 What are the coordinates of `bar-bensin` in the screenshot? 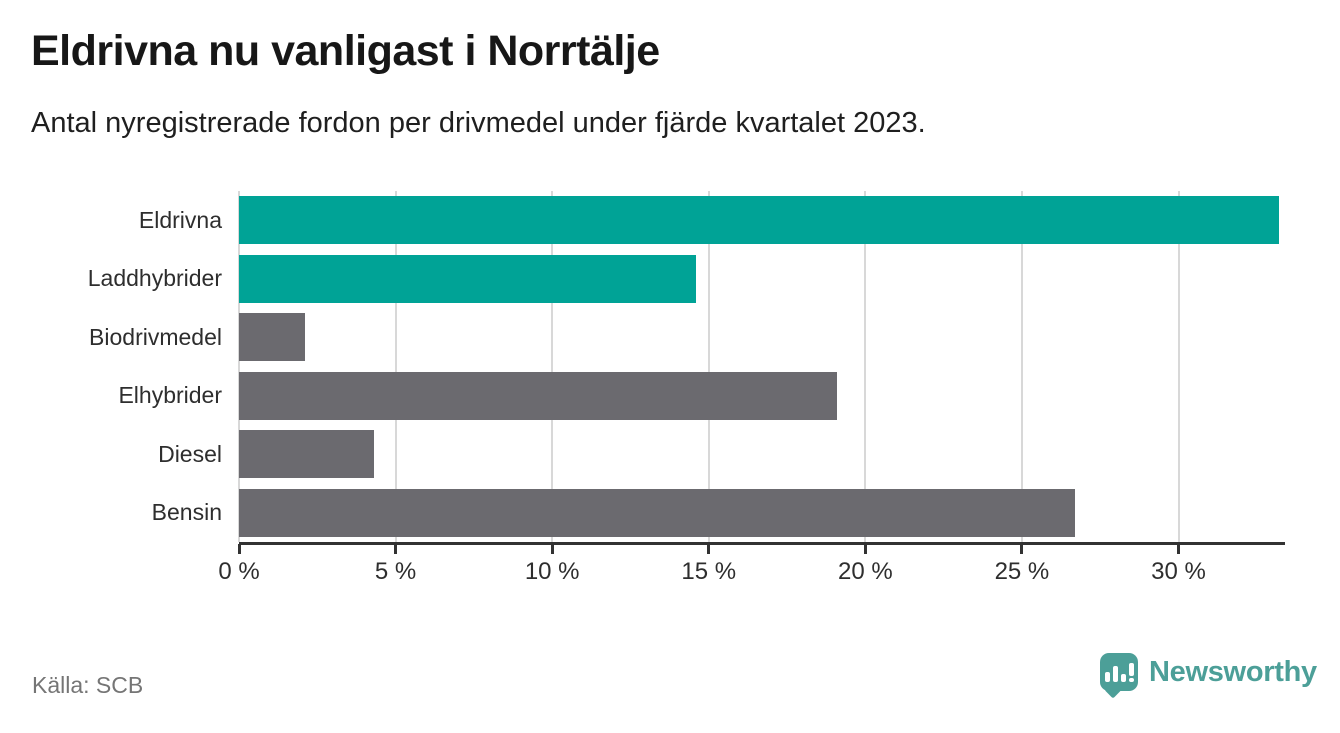 It's located at (657, 512).